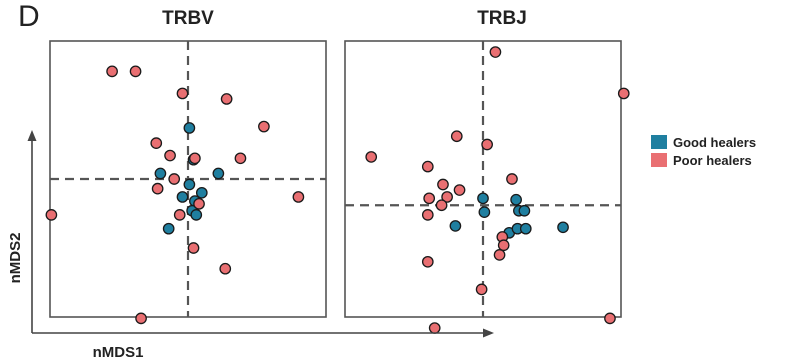  I want to click on panel-title-trbj: TRBJ, so click(502, 18).